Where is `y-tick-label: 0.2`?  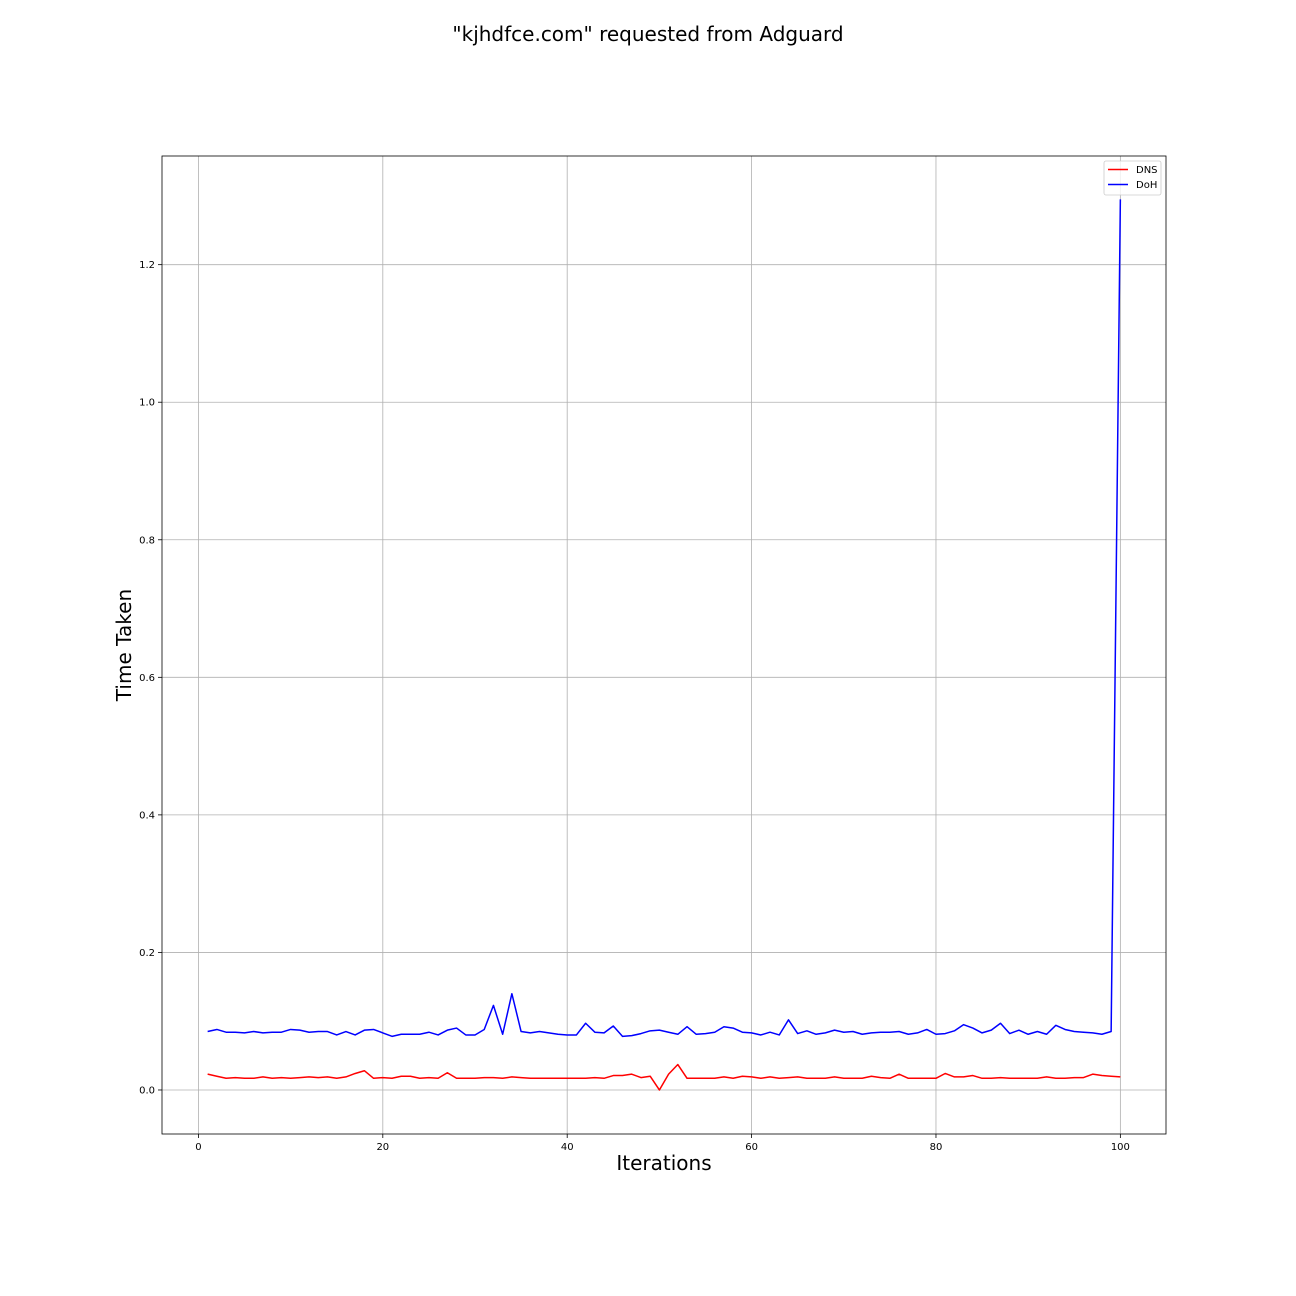
y-tick-label: 0.2 is located at coordinates (147, 953).